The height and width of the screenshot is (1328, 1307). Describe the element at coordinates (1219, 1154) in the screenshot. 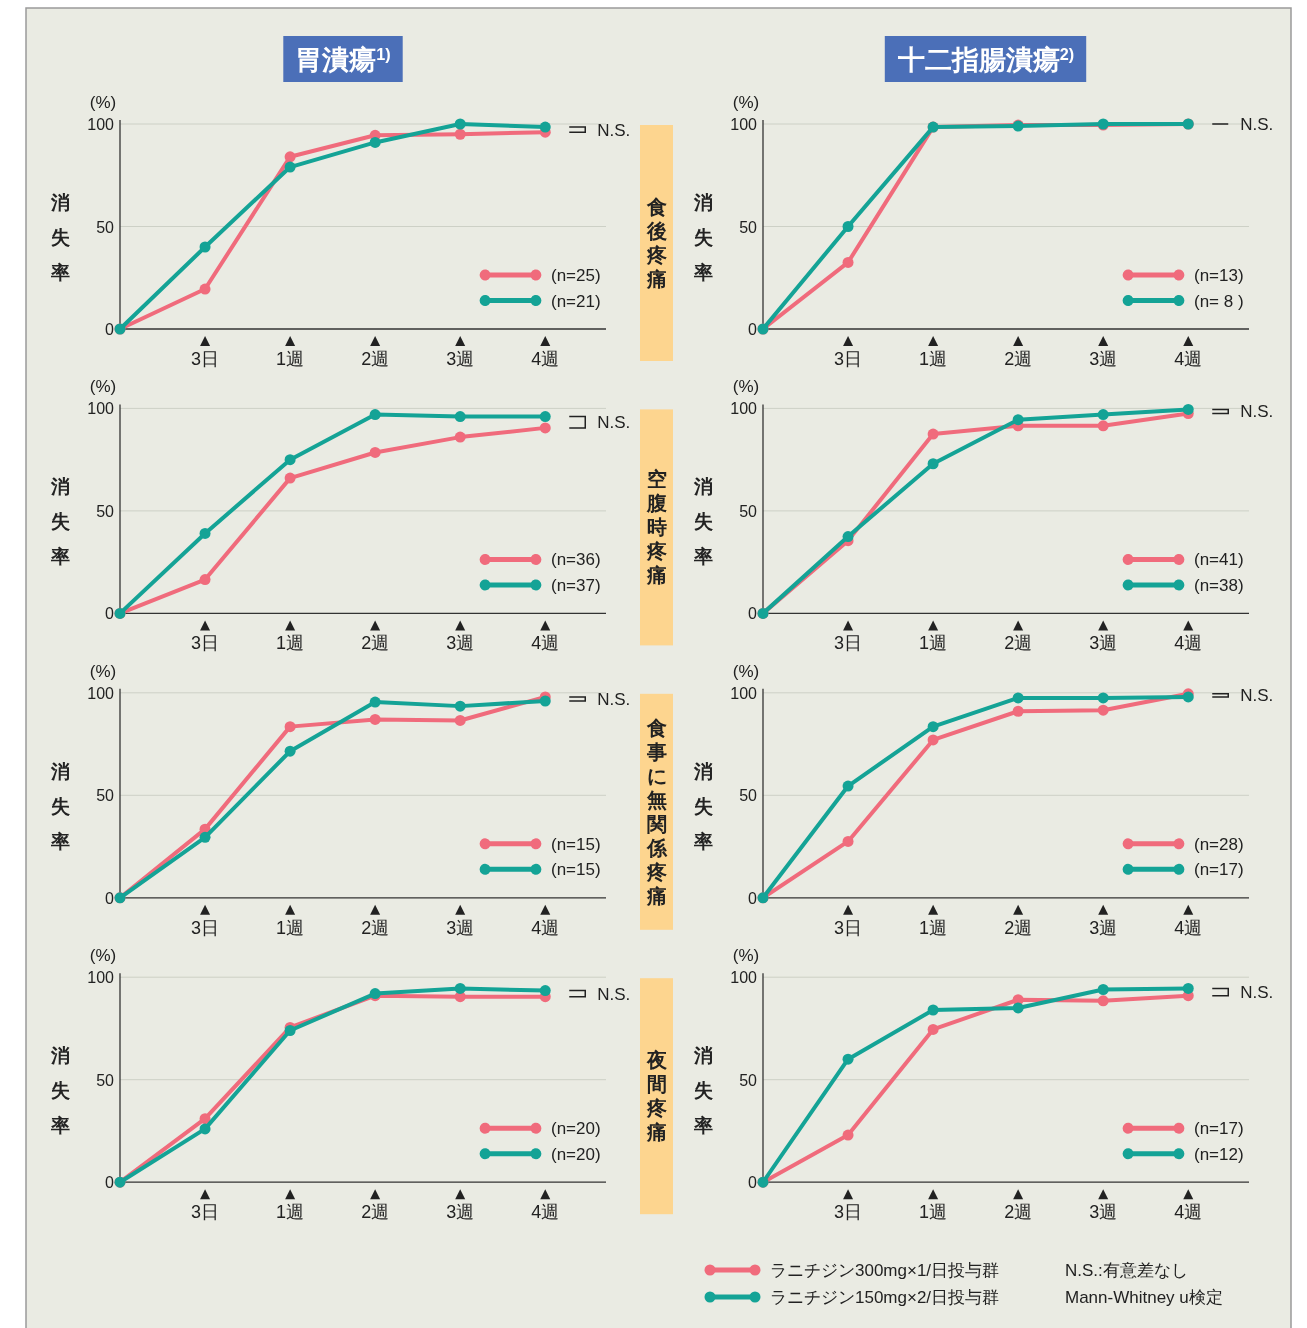

I see `legend-label: (n=12)` at that location.